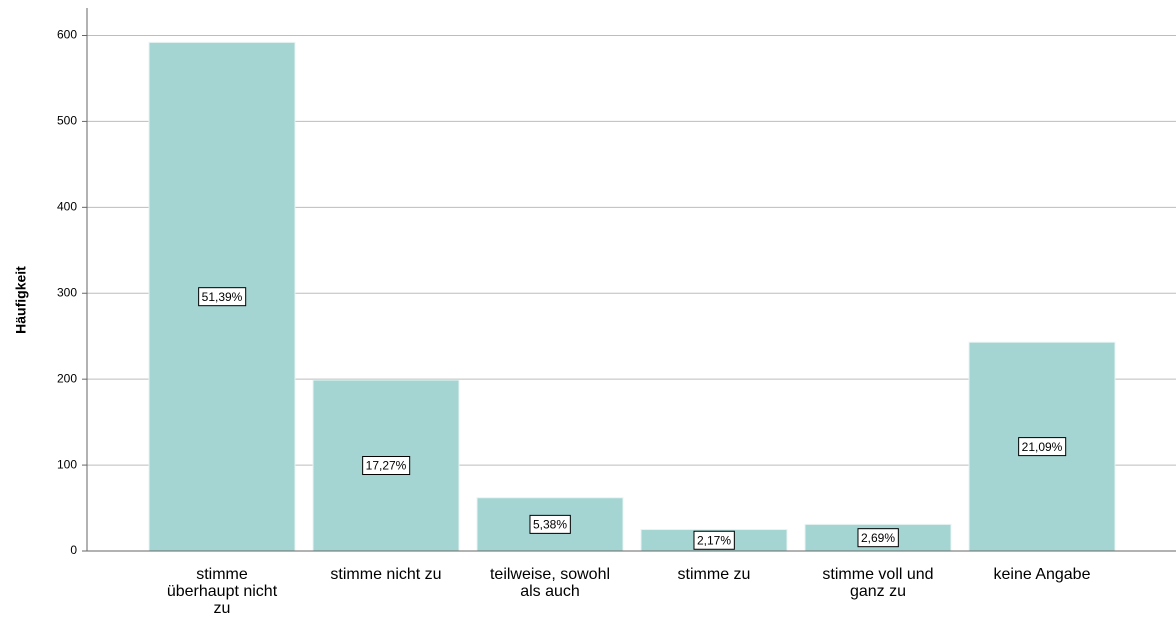  What do you see at coordinates (714, 574) in the screenshot?
I see `x-tick-label: stimme zu` at bounding box center [714, 574].